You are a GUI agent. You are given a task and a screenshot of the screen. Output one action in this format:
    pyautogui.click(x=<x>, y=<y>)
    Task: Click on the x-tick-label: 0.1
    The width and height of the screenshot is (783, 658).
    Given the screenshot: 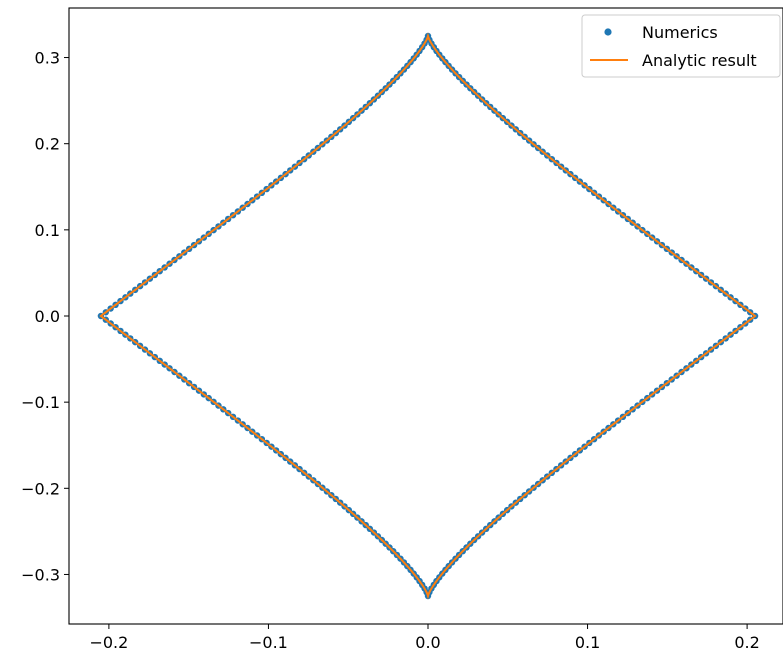 What is the action you would take?
    pyautogui.click(x=587, y=642)
    